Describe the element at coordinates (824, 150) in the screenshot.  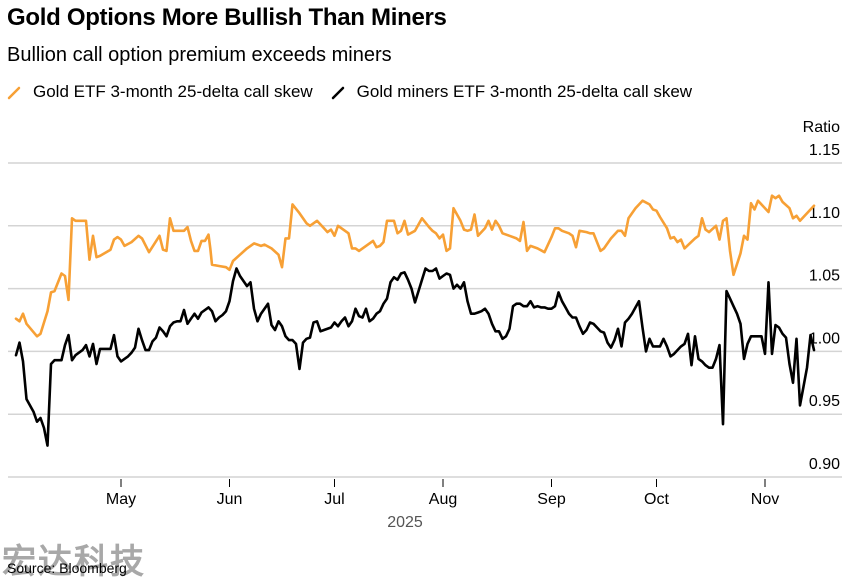
I see `y-tick-label: 1.15` at that location.